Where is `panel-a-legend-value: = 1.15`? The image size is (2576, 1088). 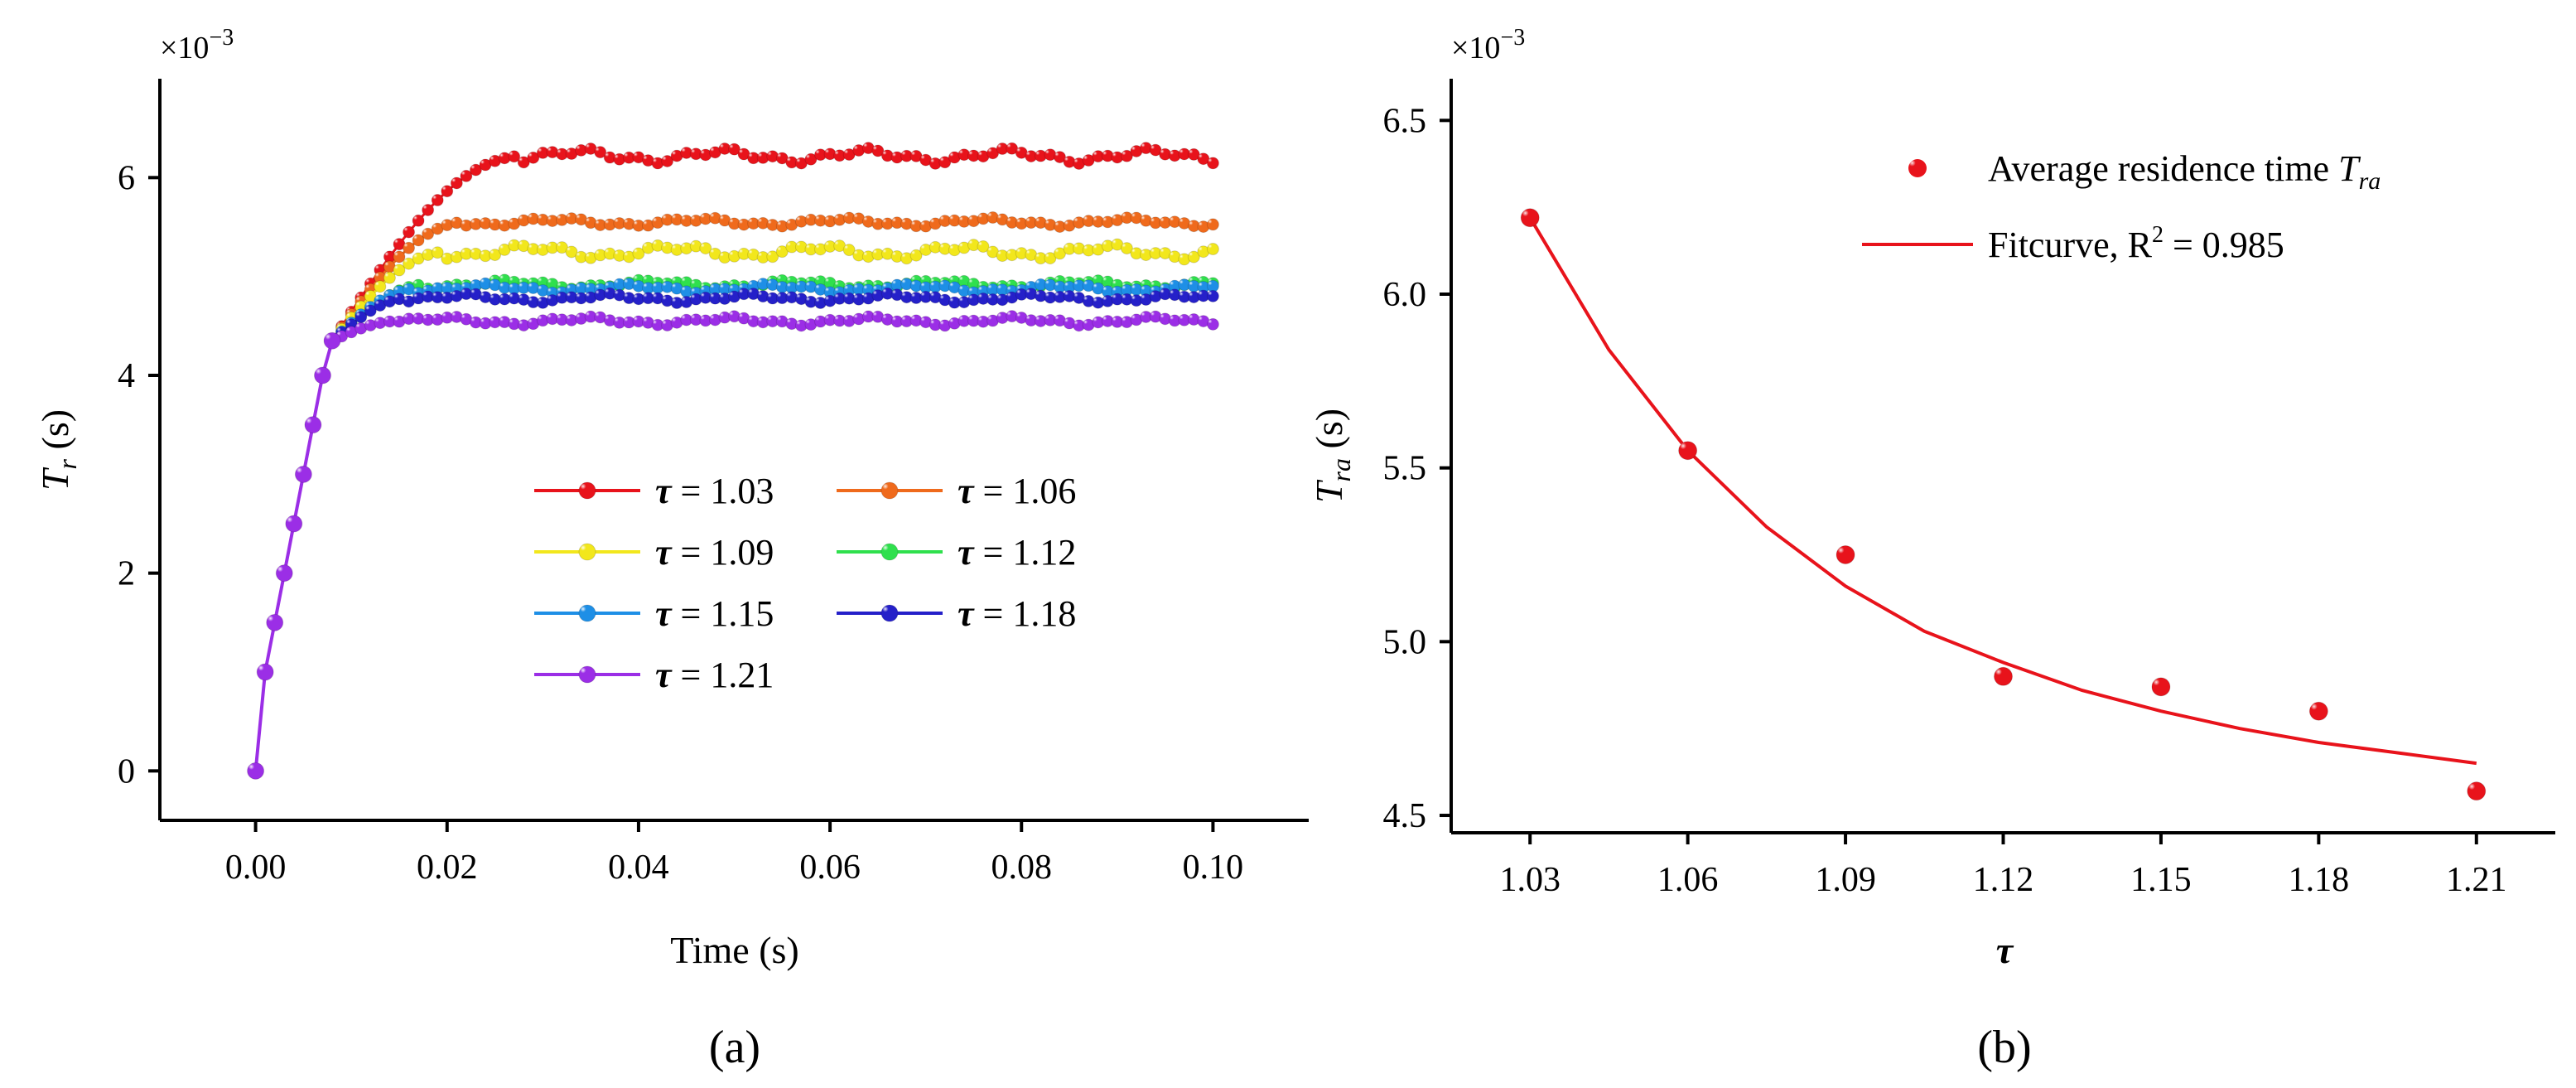 panel-a-legend-value: = 1.15 is located at coordinates (723, 613).